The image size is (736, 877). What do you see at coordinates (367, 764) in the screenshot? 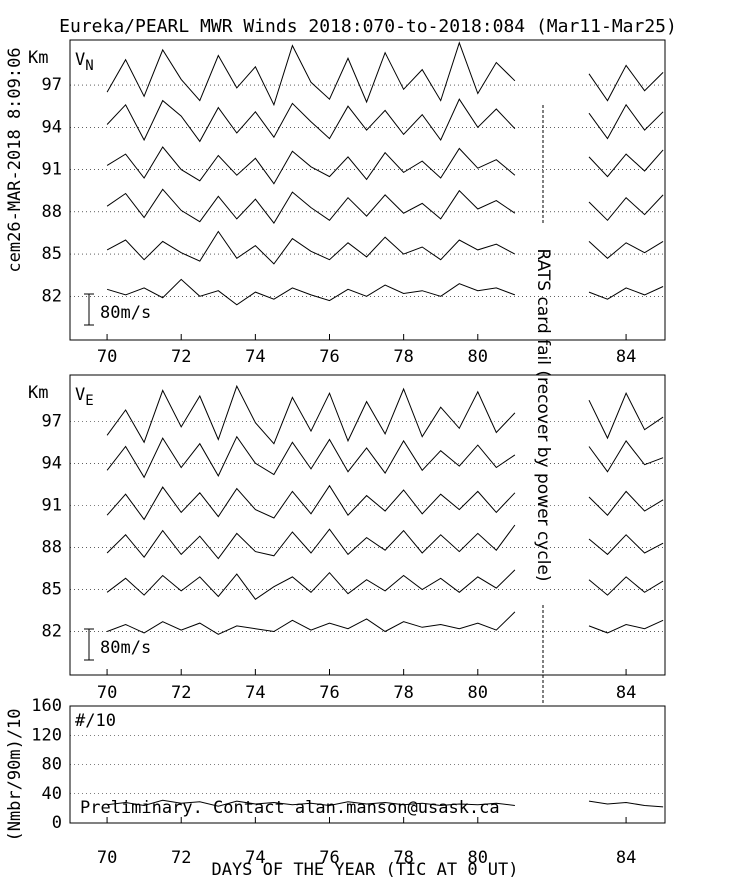
I see `plot-frame` at bounding box center [367, 764].